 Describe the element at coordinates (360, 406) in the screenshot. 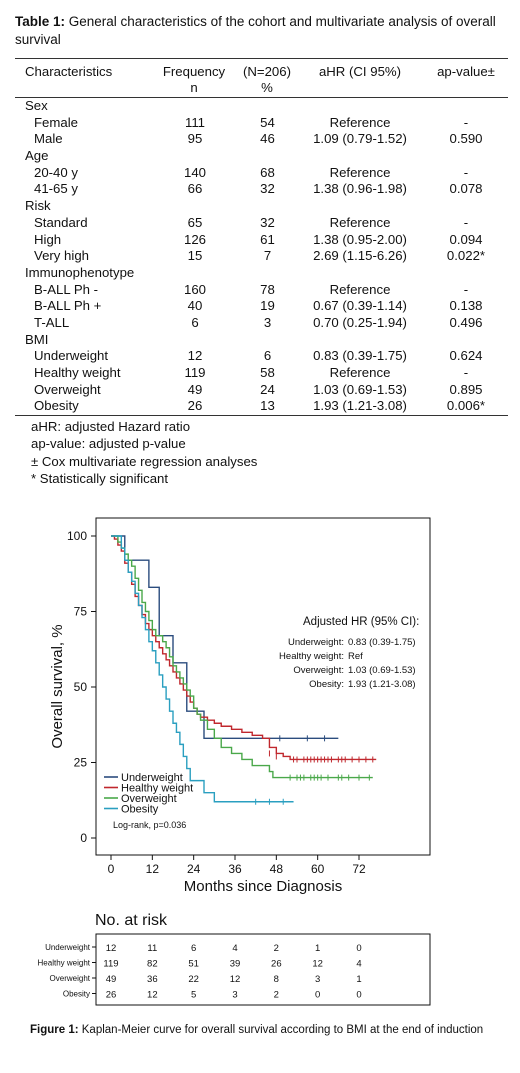

I see `table-cell: 1.93 (1.21-3.08)` at that location.